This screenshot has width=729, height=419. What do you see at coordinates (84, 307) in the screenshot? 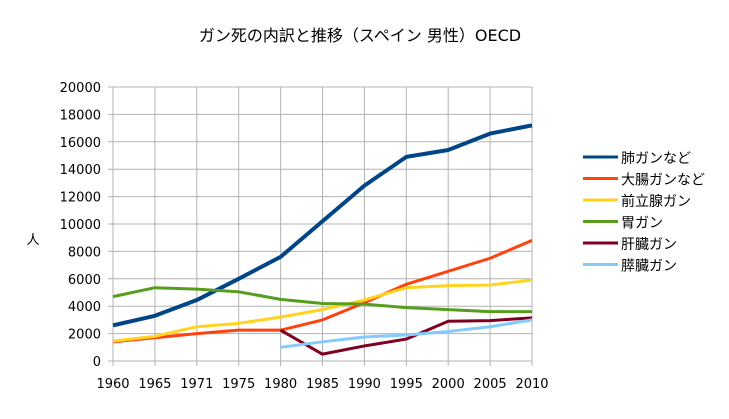
I see `y-tick-label: 4000` at bounding box center [84, 307].